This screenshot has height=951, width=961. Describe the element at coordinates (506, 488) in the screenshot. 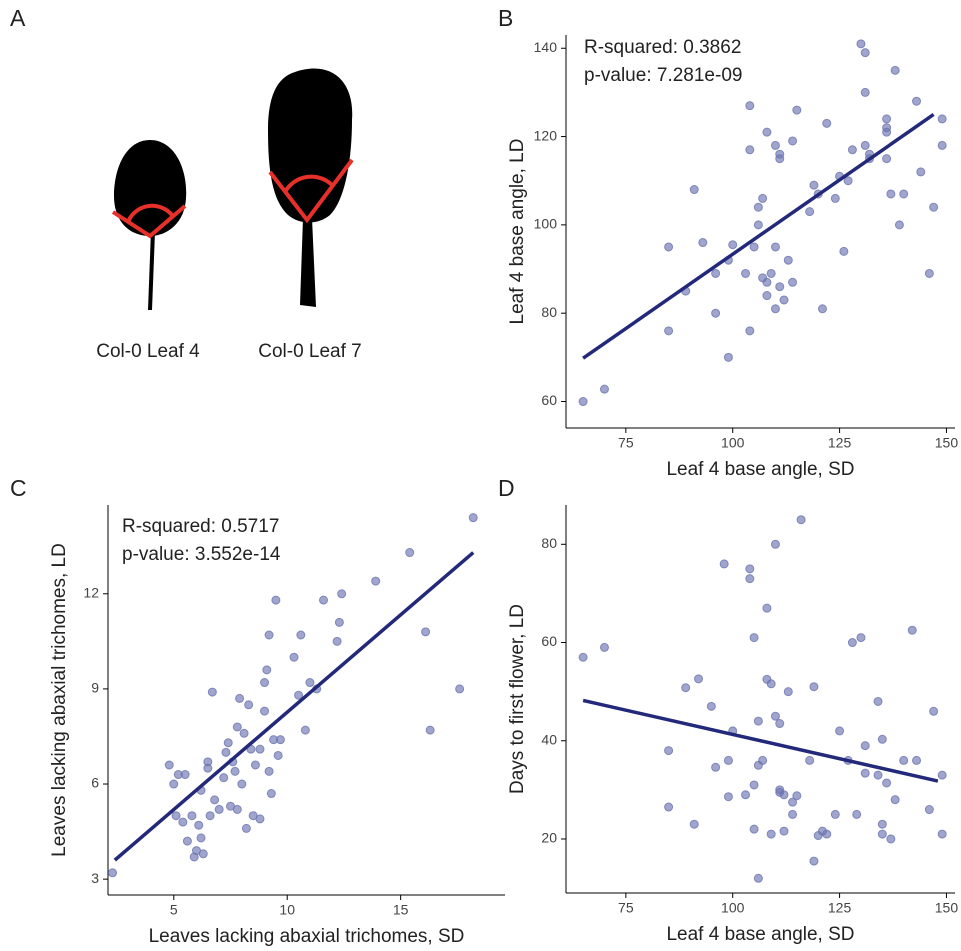

I see `panel-label: D` at that location.